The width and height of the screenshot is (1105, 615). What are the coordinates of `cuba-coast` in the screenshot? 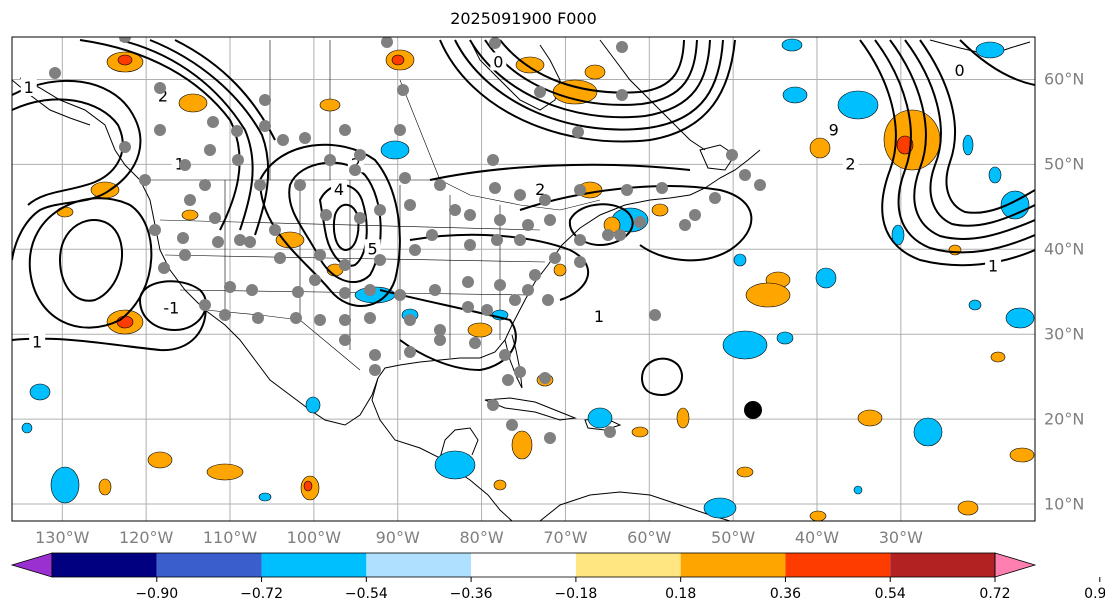 It's located at (530, 409).